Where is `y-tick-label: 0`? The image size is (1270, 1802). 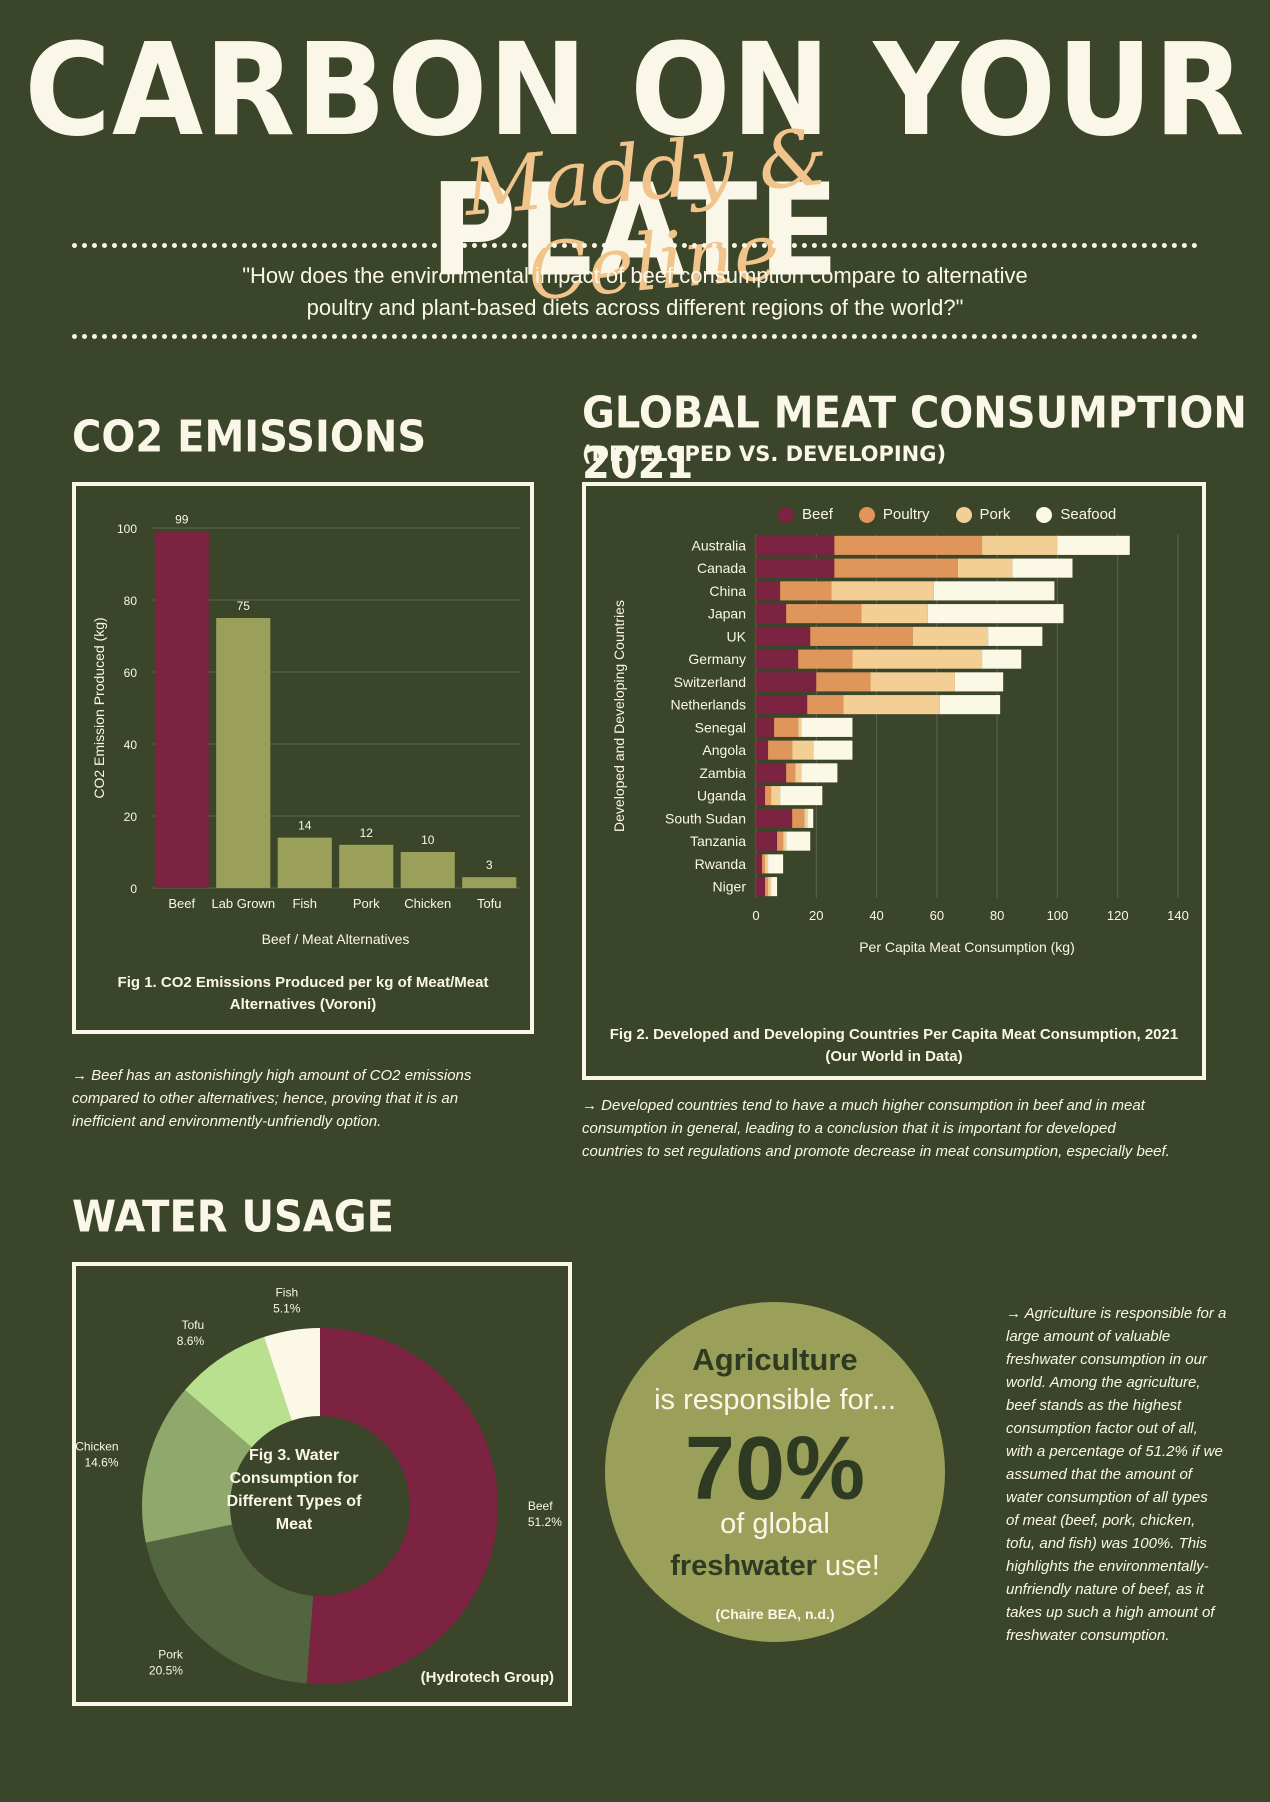
y-tick-label: 0 is located at coordinates (133, 889).